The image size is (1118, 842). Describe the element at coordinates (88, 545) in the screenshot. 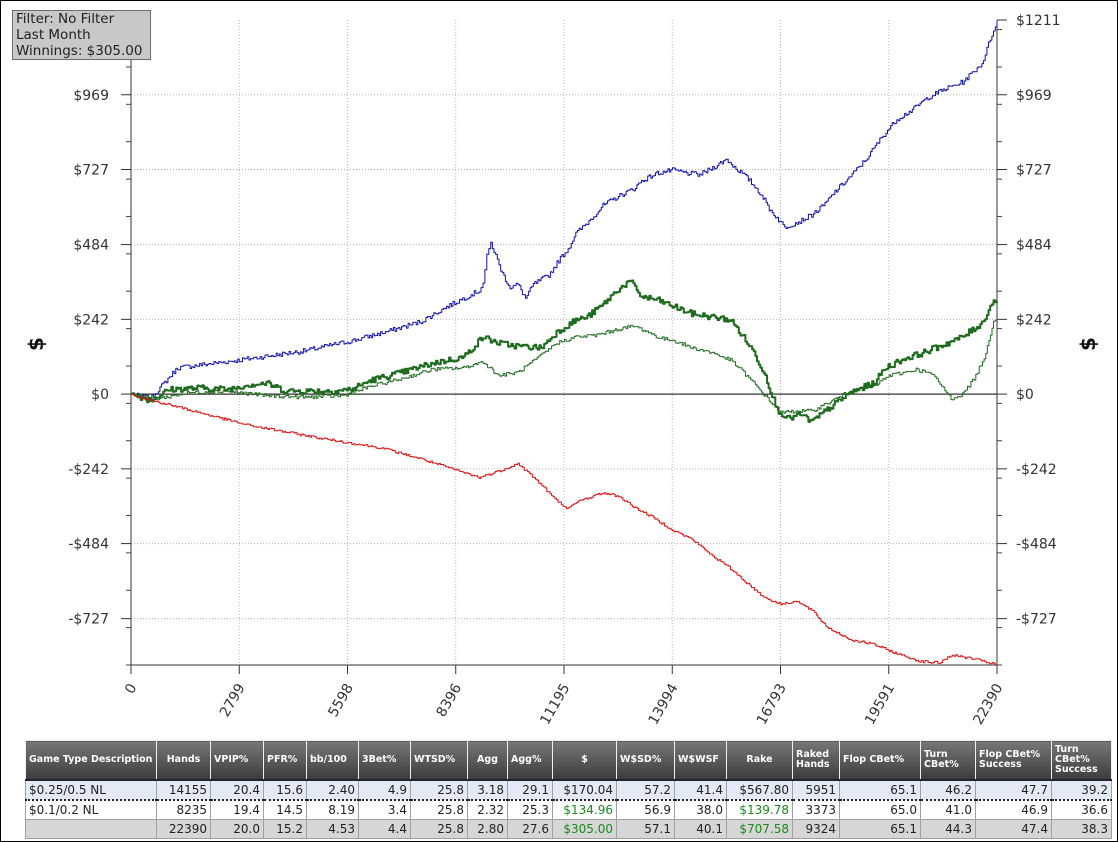

I see `y-tick-label-left: -$484` at that location.